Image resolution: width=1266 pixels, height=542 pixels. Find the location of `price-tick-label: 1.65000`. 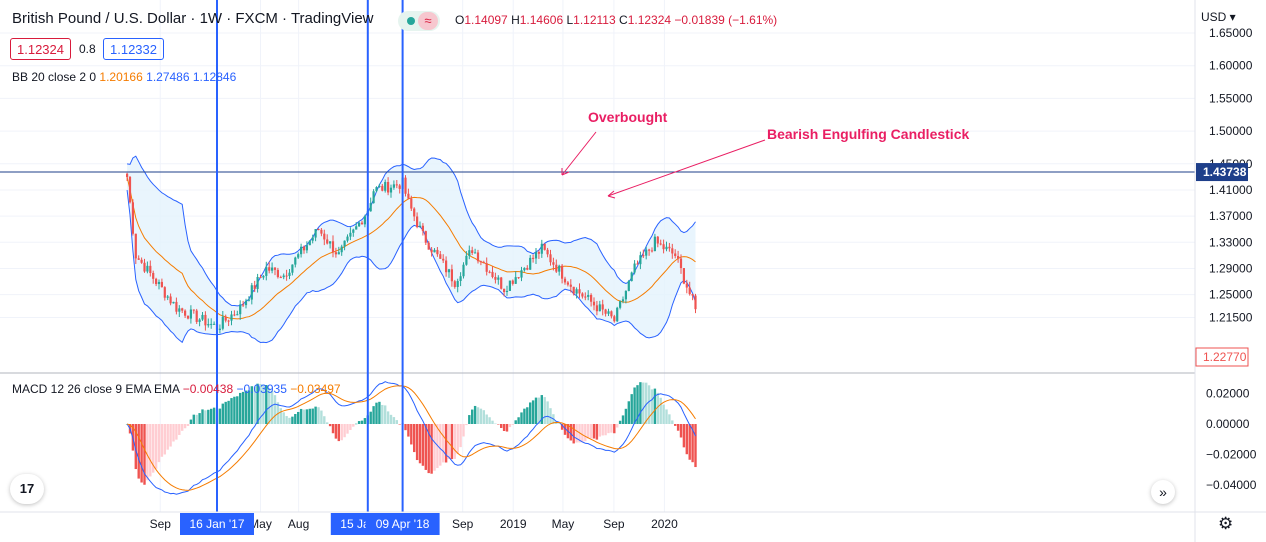

price-tick-label: 1.65000 is located at coordinates (1231, 33).